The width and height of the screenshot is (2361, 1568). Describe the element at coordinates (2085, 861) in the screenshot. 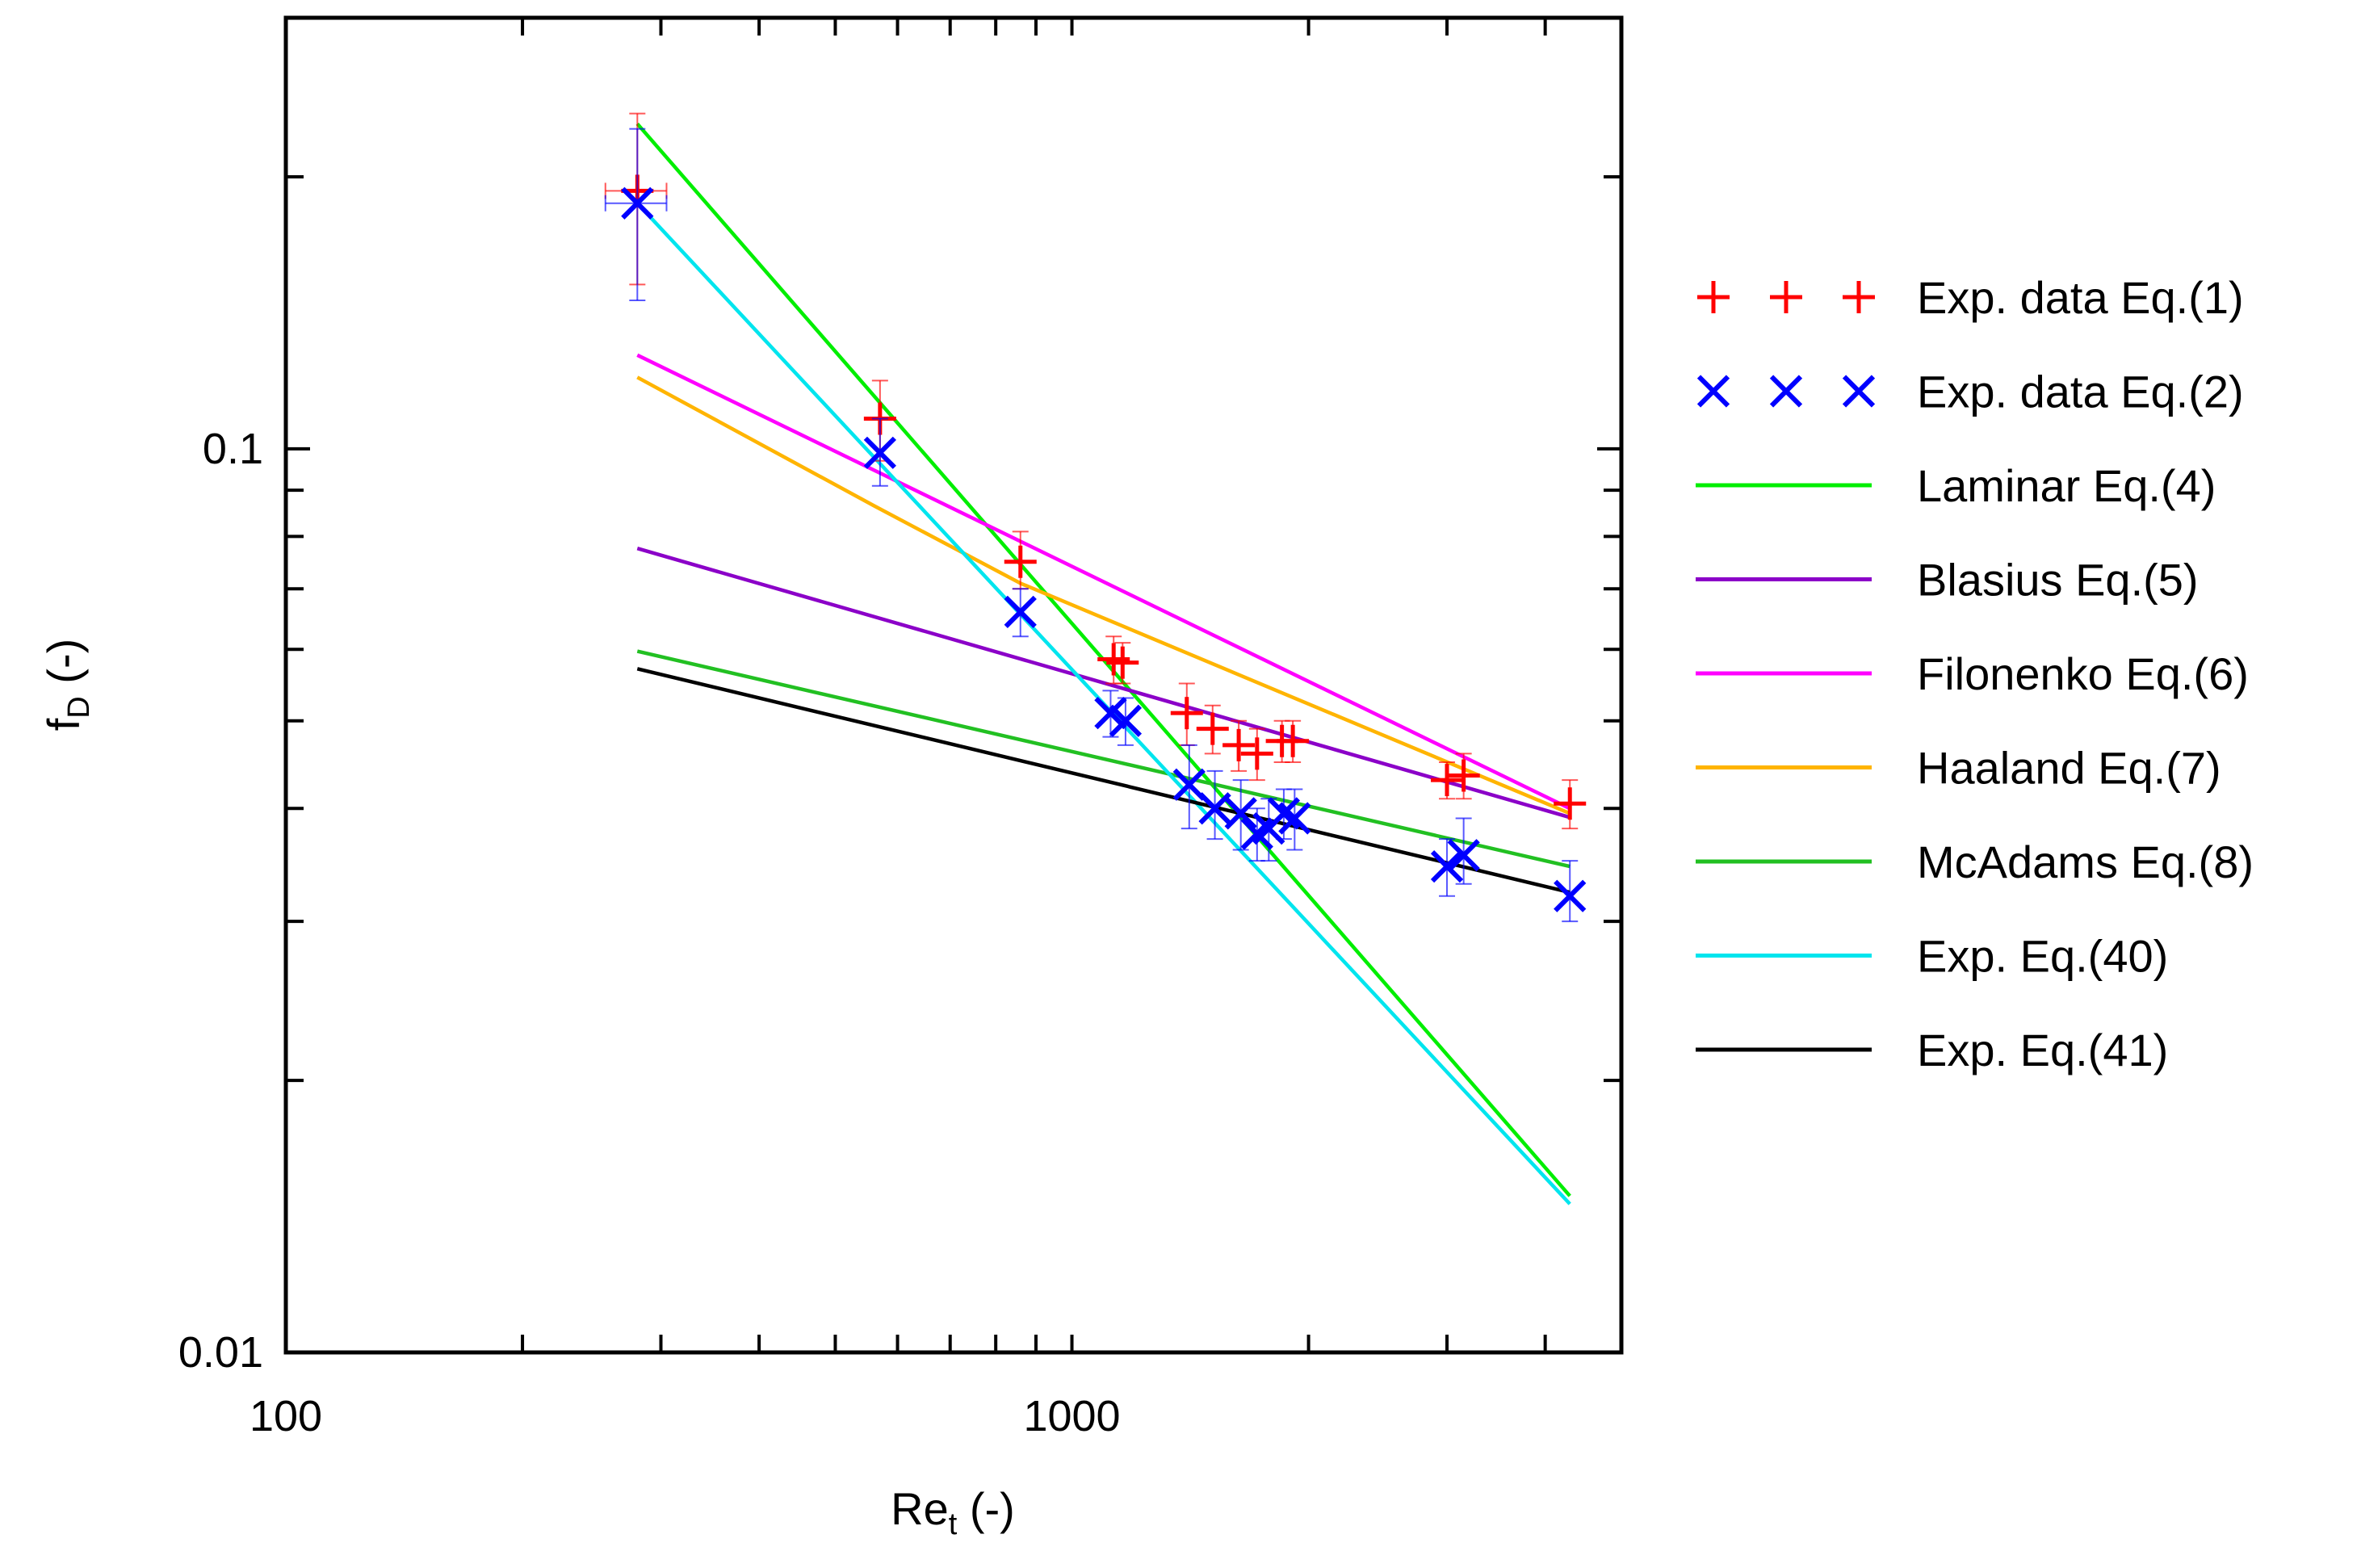

I see `legend-label: McAdams Eq.(8)` at that location.